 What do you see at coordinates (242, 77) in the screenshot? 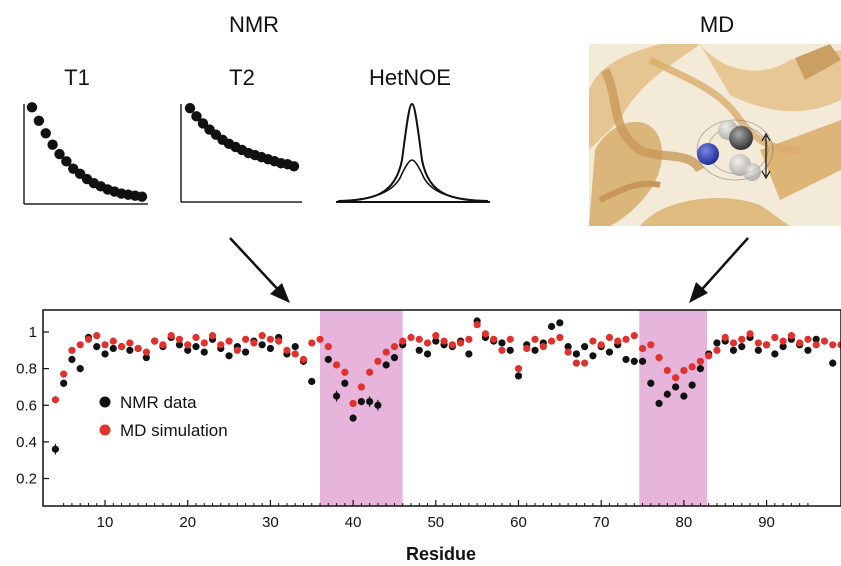
I see `t2-heading: T2` at bounding box center [242, 77].